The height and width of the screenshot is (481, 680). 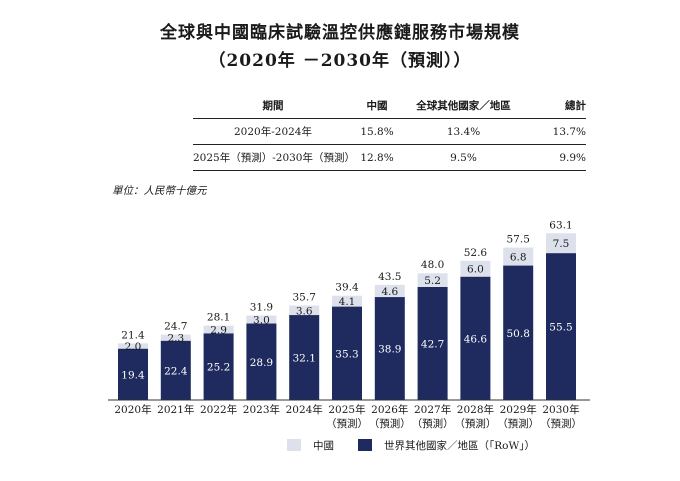 I want to click on legend-row: 世界其他國家／地區（「RoW」）, so click(x=446, y=445).